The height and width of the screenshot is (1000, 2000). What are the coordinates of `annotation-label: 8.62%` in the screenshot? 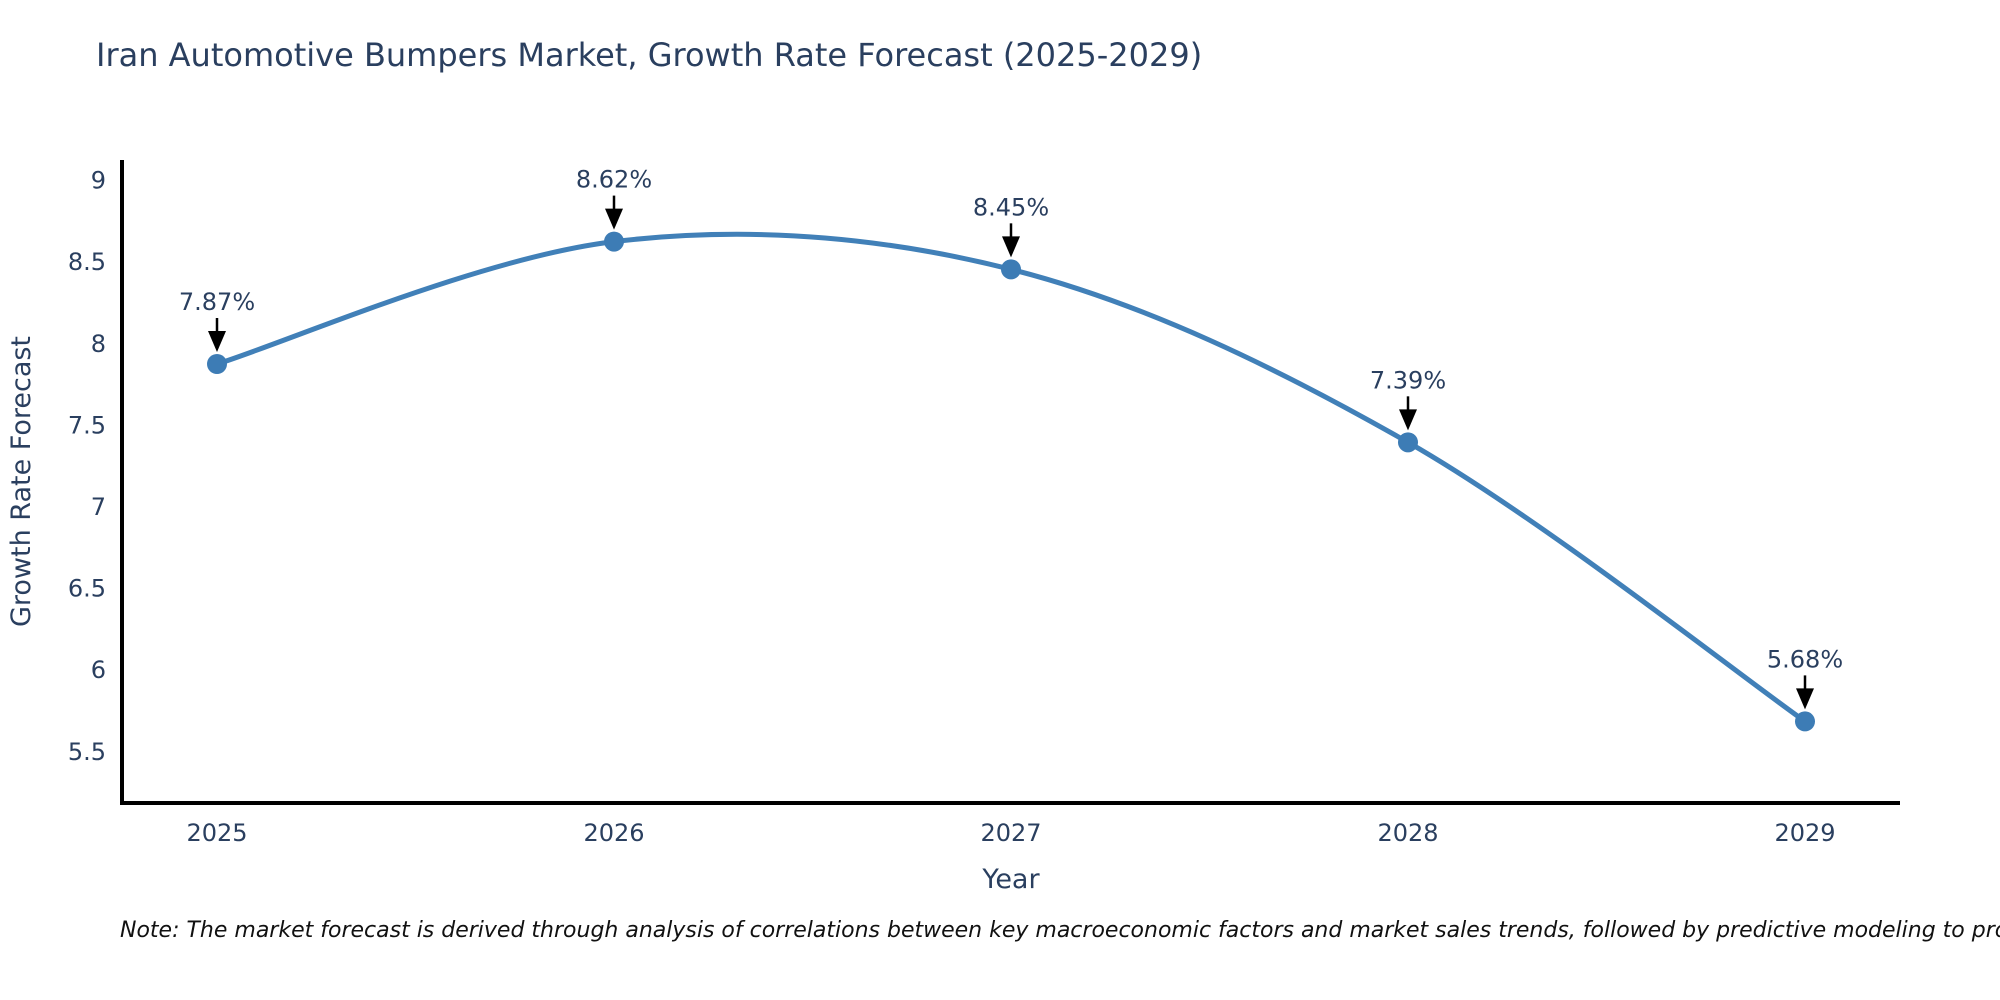 It's located at (614, 180).